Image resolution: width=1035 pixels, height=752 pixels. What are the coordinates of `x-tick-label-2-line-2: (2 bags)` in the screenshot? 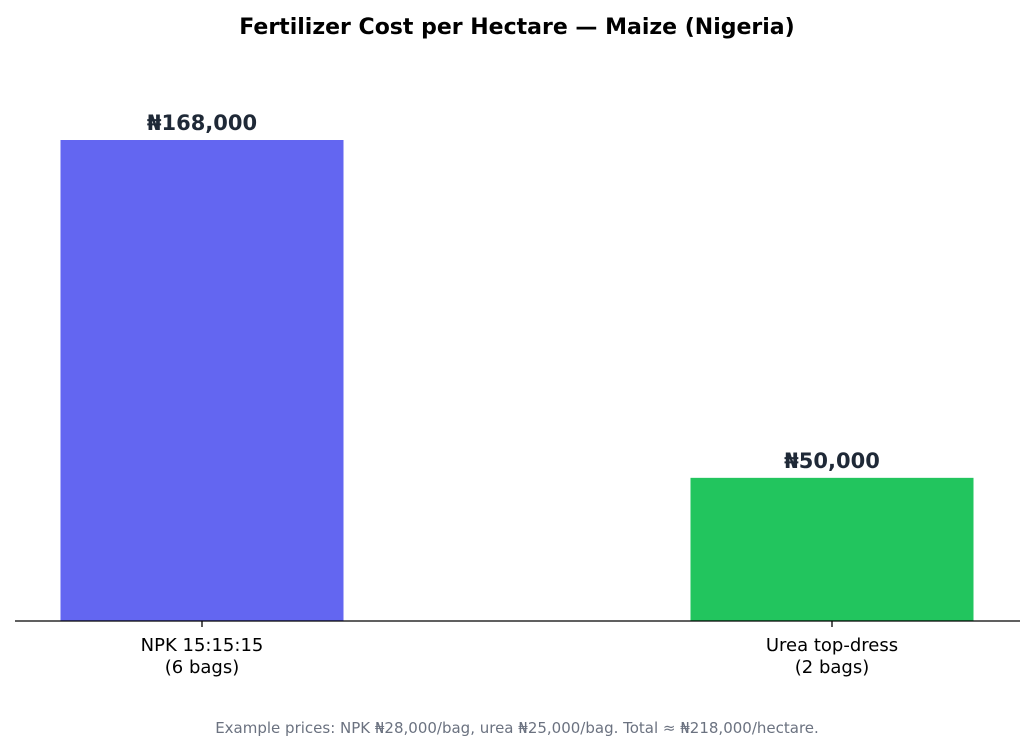 It's located at (832, 667).